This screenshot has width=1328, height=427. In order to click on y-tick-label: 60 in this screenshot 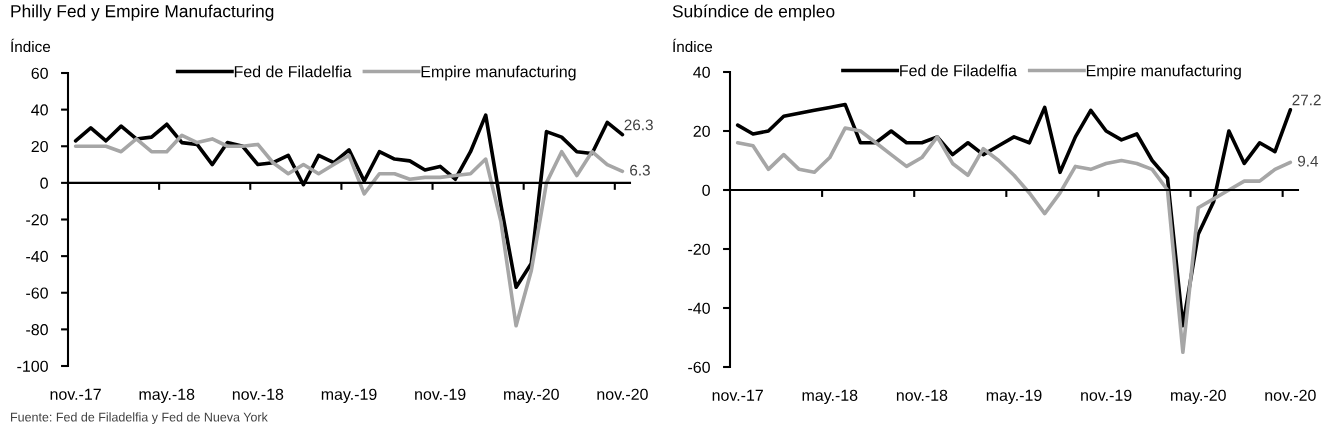, I will do `click(39, 73)`.